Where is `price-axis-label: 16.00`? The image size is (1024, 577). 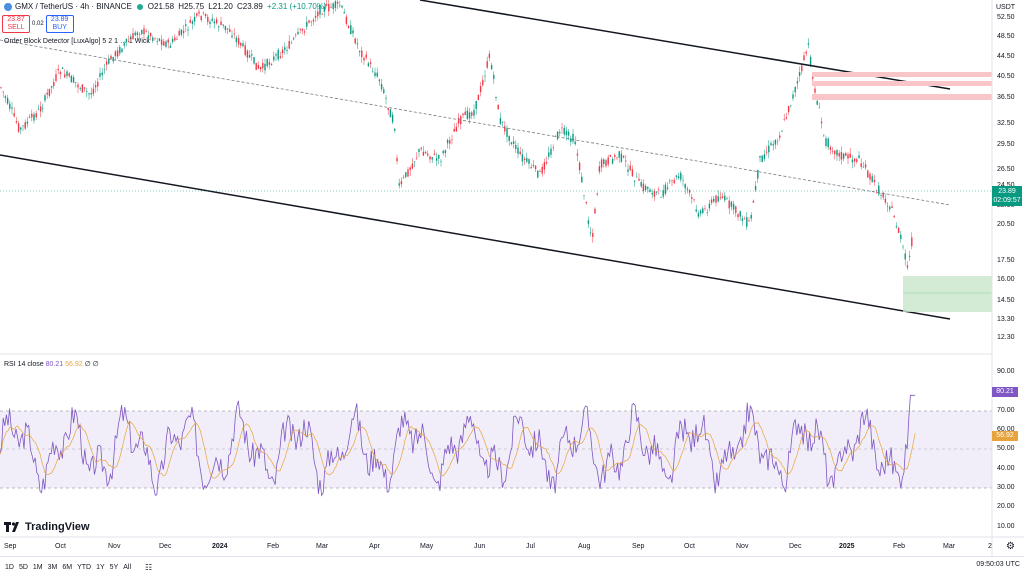
price-axis-label: 16.00 is located at coordinates (1006, 279).